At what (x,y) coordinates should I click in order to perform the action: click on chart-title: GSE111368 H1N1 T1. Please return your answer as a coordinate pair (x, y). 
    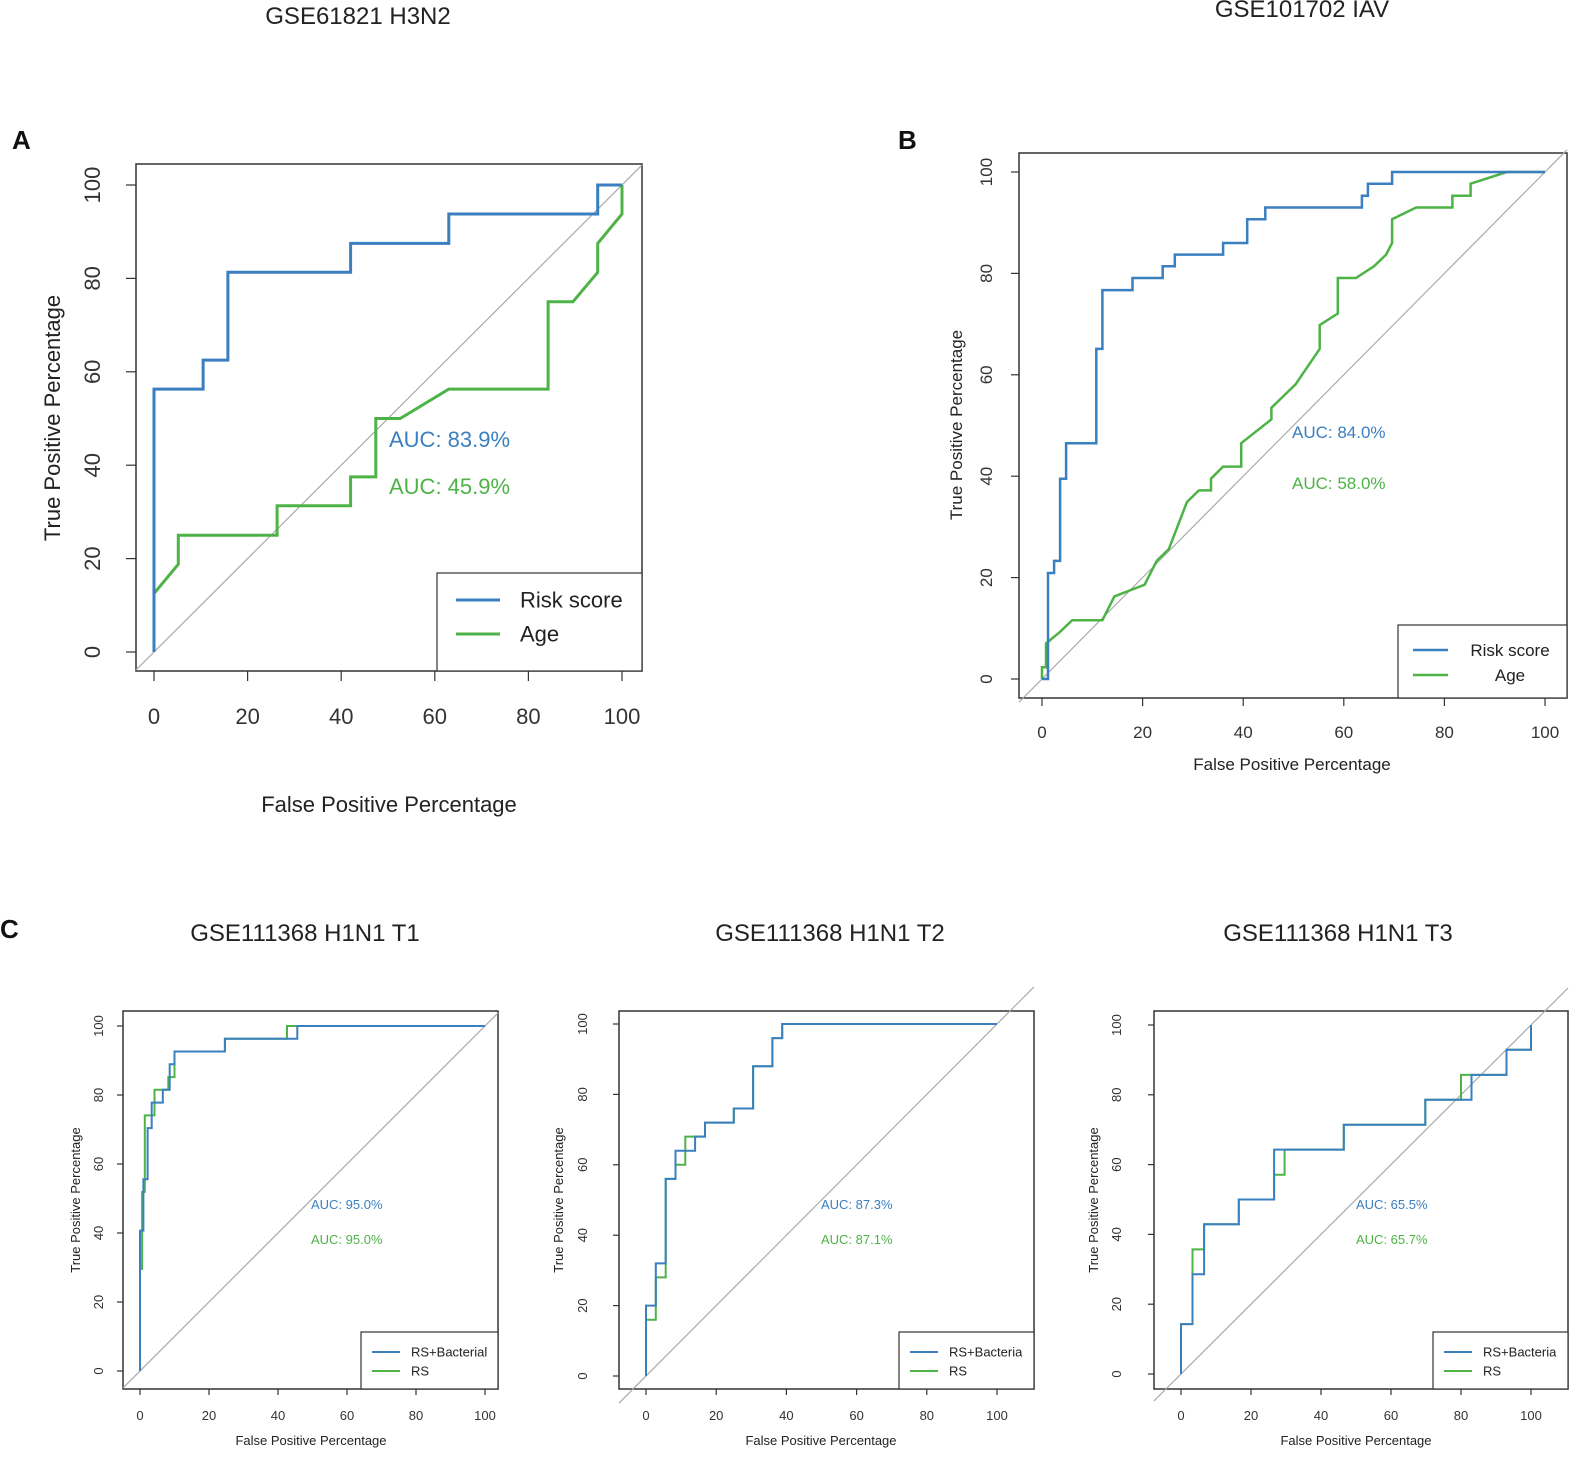
    Looking at the image, I should click on (304, 933).